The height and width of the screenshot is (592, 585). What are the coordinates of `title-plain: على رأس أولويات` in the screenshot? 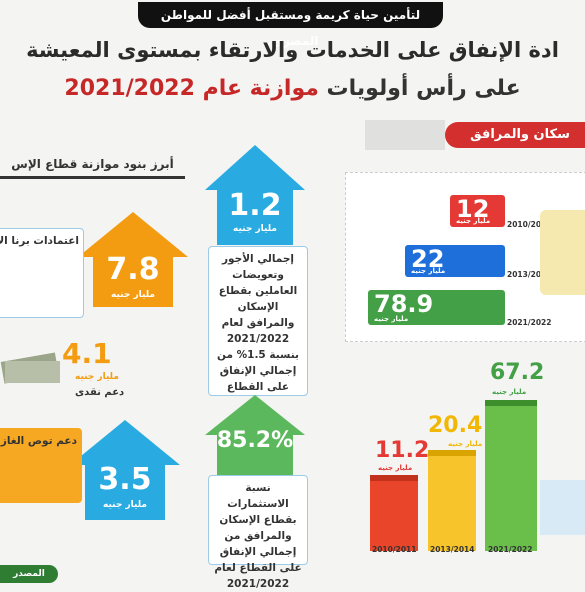 It's located at (423, 88).